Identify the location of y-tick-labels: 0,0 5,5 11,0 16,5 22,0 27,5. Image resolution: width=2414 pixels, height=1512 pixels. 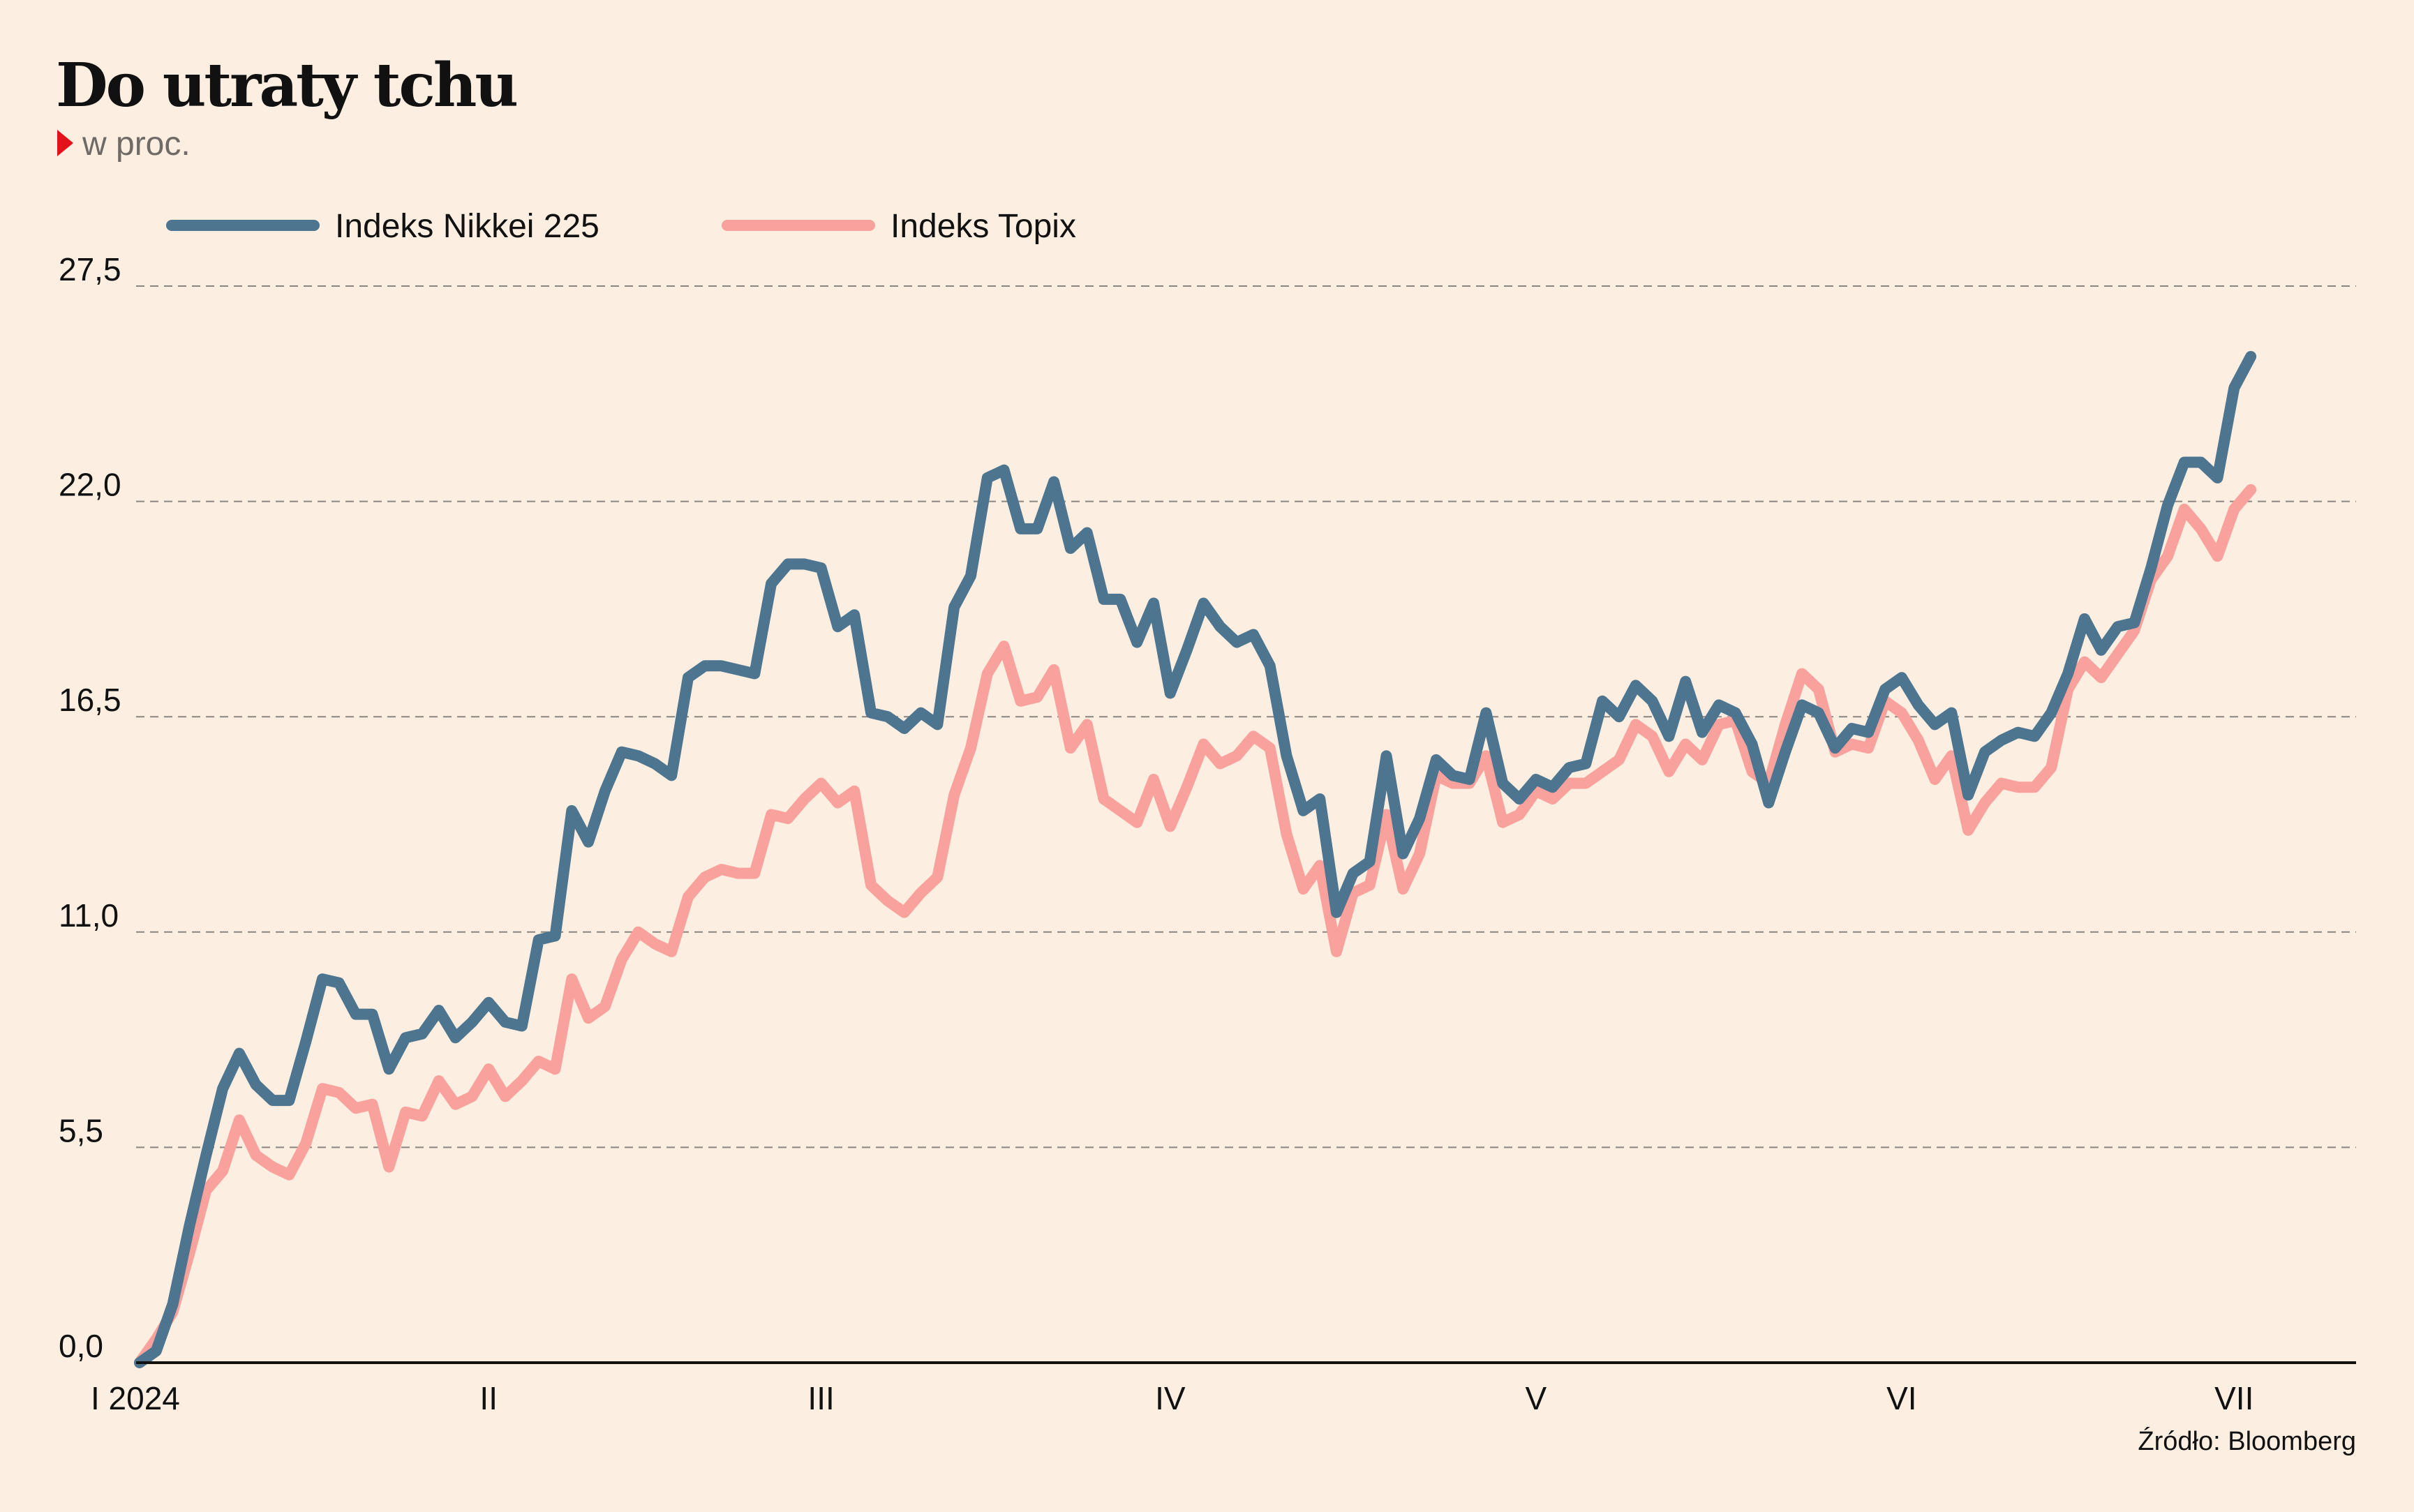
(90, 807).